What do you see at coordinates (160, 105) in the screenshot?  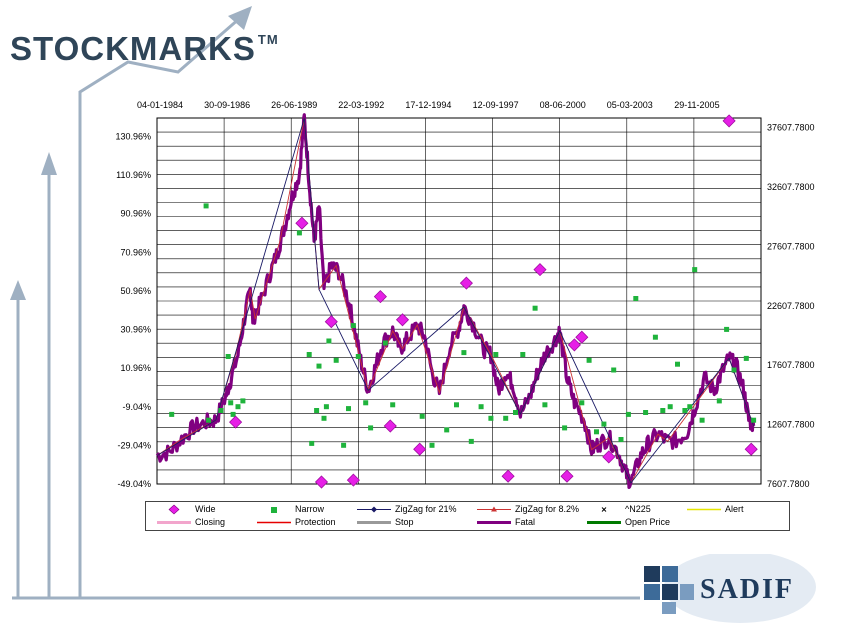 I see `x-tick-label: 04-01-1984` at bounding box center [160, 105].